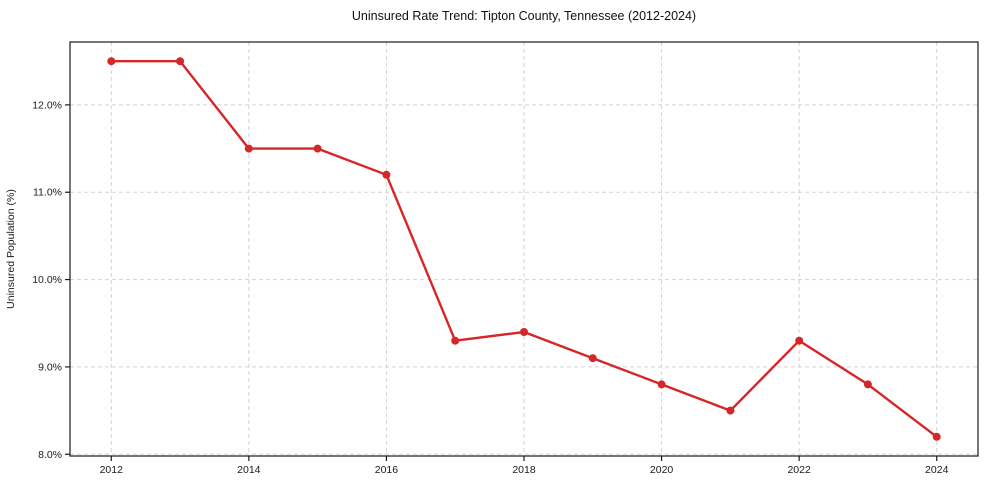 This screenshot has width=989, height=490. I want to click on y-tick-label: 10.0%, so click(47, 280).